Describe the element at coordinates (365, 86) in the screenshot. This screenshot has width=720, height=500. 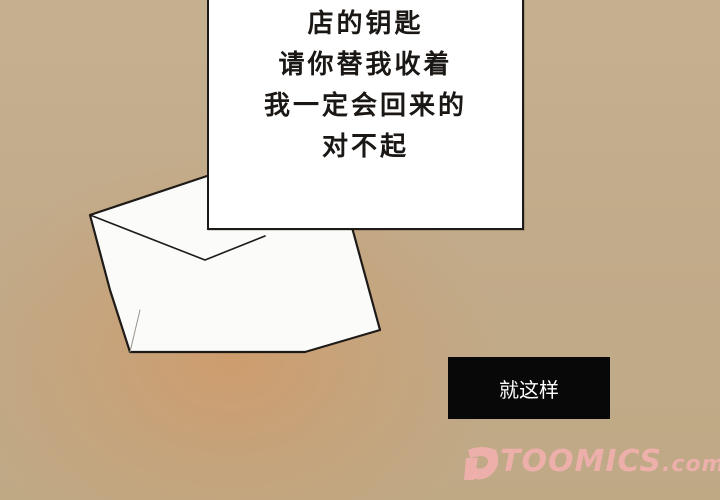
I see `note-text: 店的钥匙 请你替我收着 我一定会回来的 对不起` at that location.